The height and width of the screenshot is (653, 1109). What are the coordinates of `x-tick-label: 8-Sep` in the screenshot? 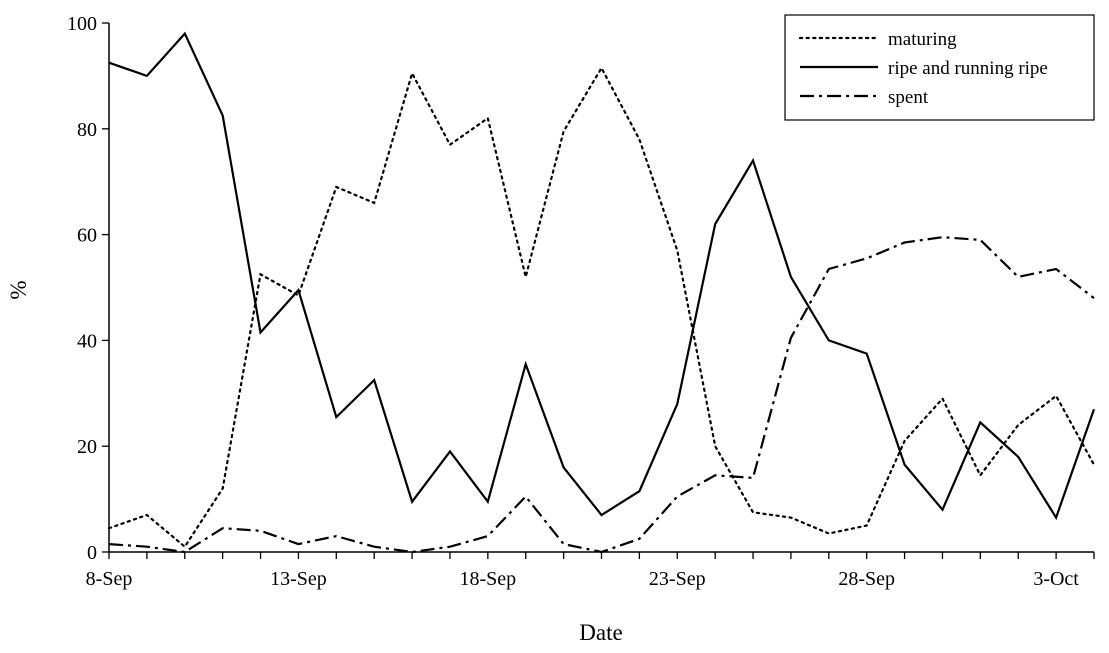 It's located at (109, 579).